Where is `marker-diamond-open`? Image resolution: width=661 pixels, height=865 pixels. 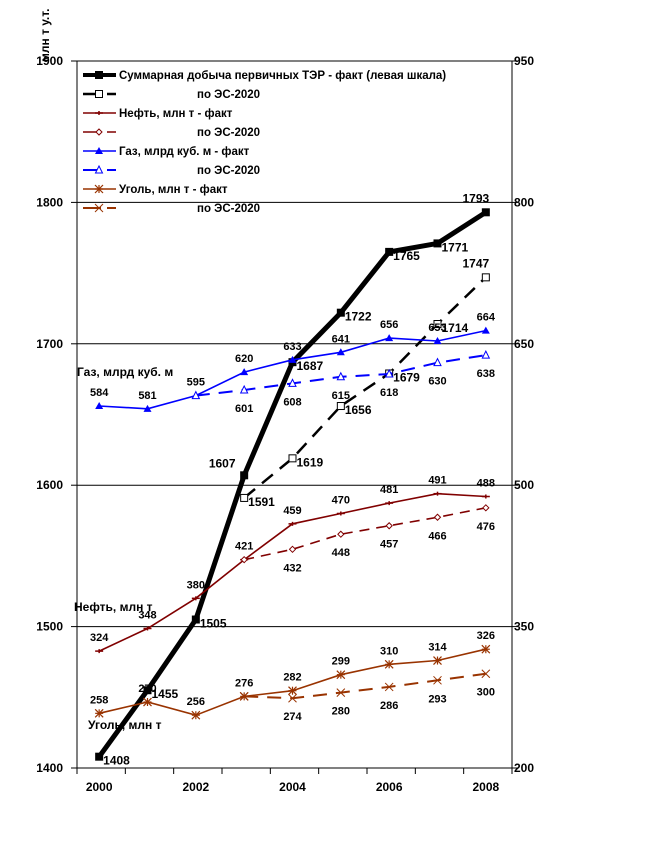
marker-diamond-open is located at coordinates (389, 526).